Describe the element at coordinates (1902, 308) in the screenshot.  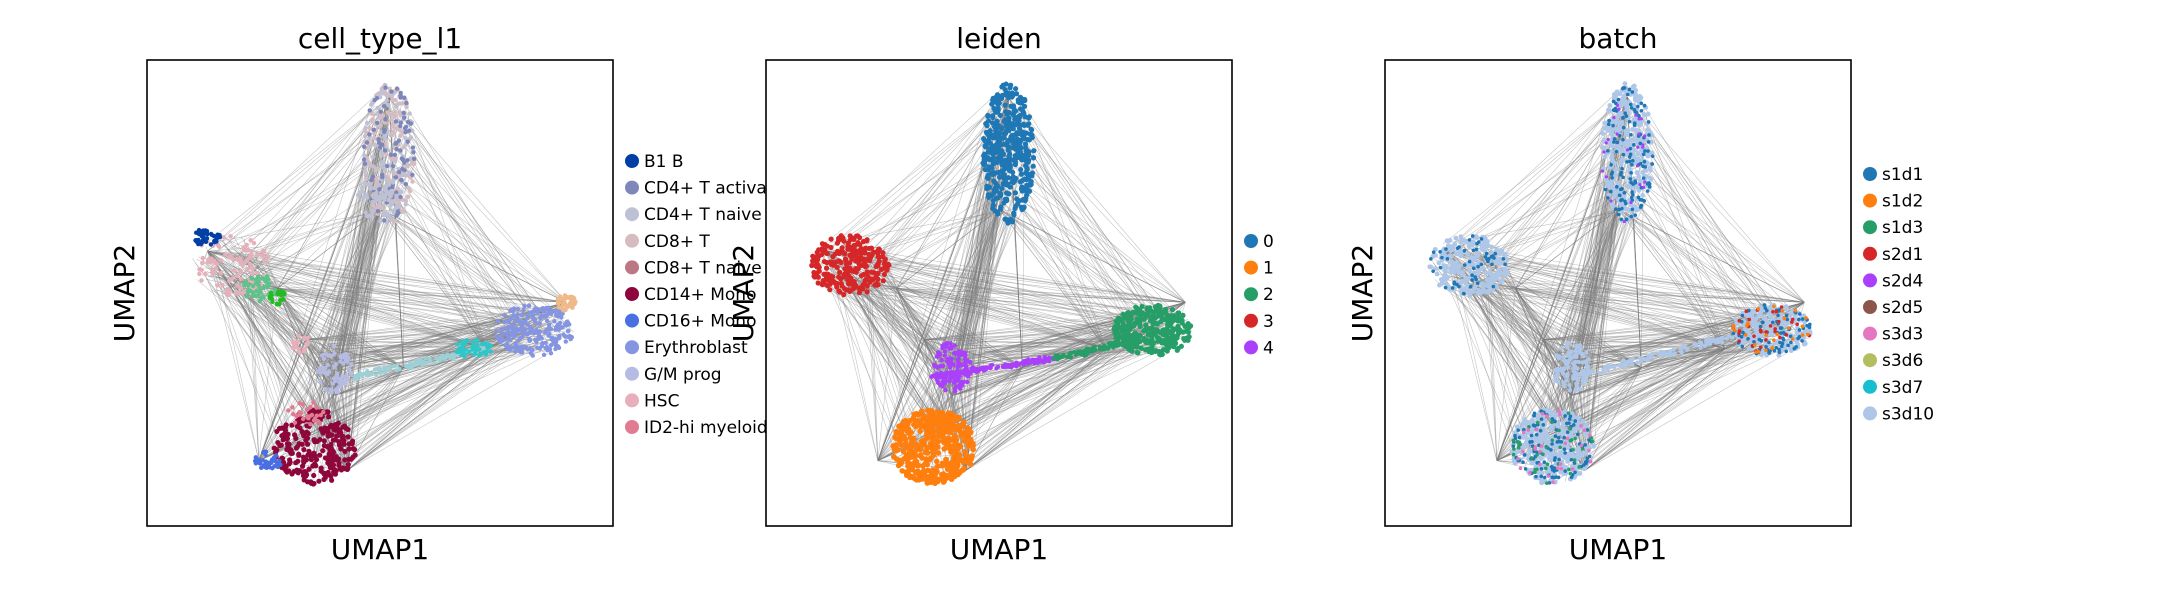
I see `legend-label: s2d5` at that location.